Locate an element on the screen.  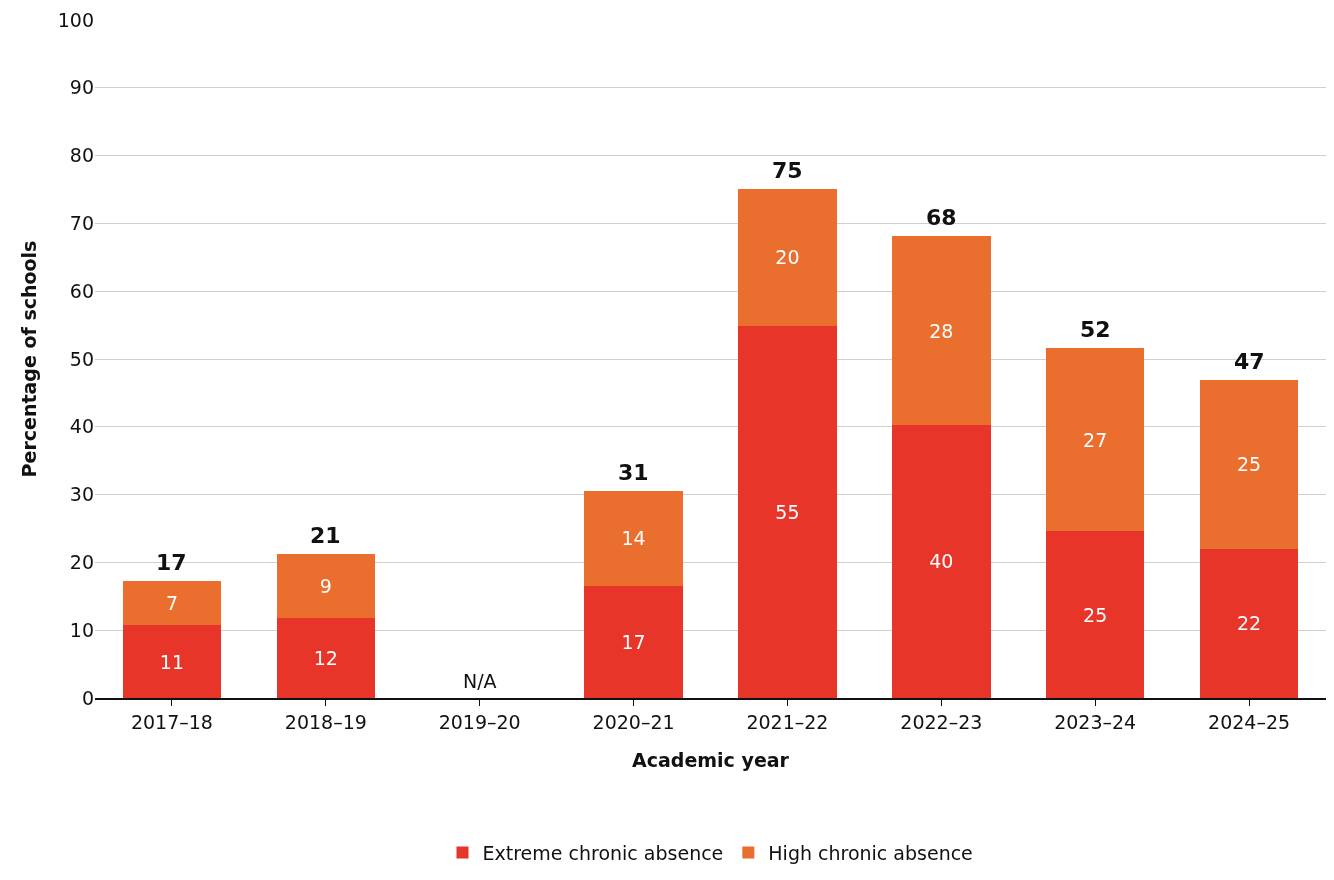
data-label: 22 is located at coordinates (1249, 623).